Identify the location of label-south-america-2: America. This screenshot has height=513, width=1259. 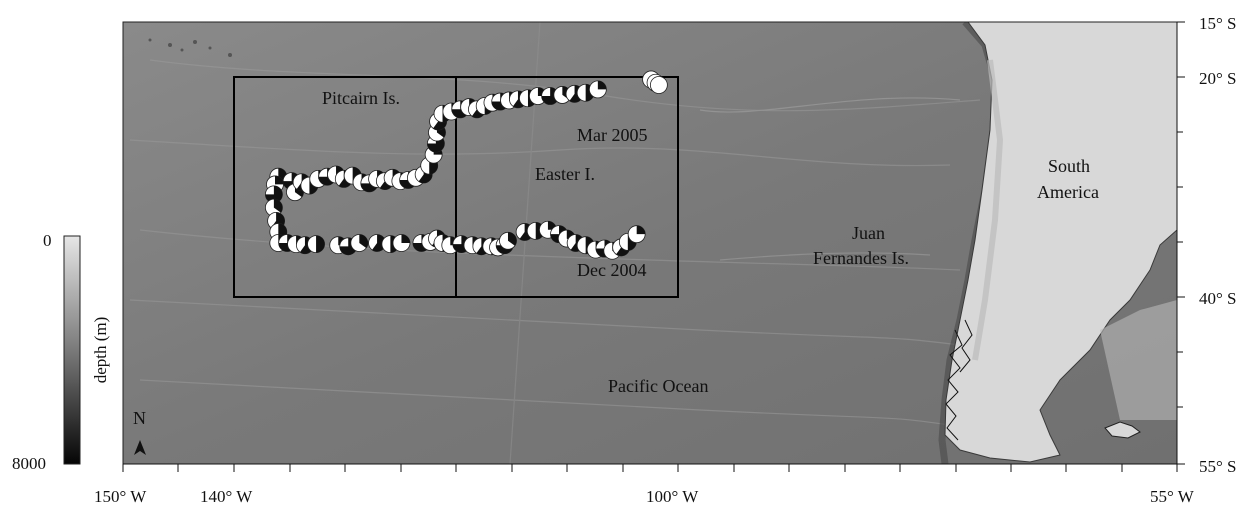
(1068, 192).